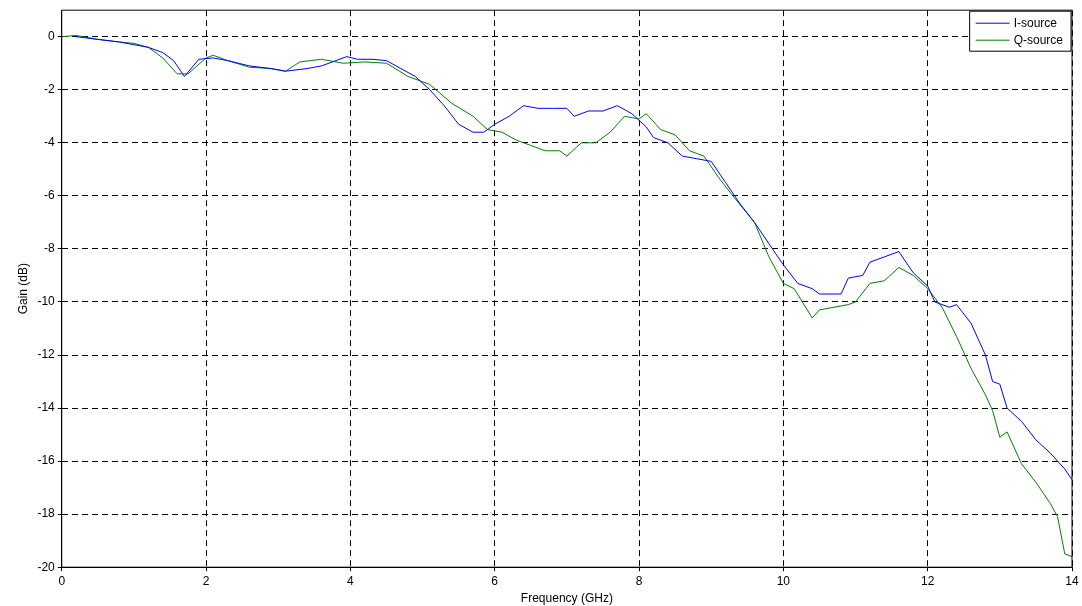  What do you see at coordinates (566, 598) in the screenshot?
I see `x-axis-title: Frequency (GHz)` at bounding box center [566, 598].